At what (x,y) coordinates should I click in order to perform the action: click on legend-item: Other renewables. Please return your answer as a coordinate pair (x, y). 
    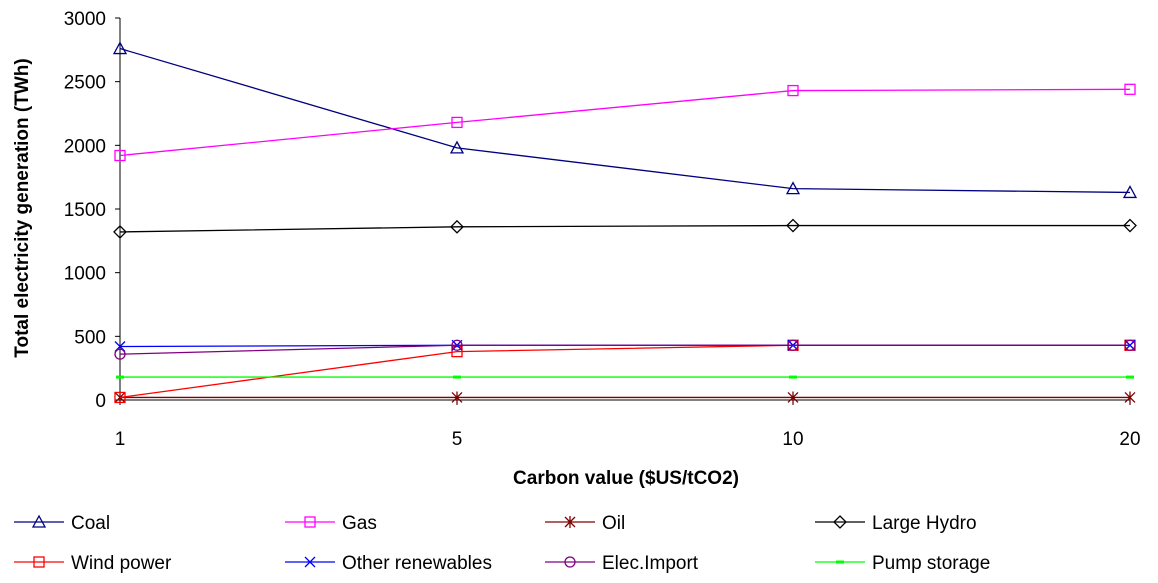
    Looking at the image, I should click on (388, 563).